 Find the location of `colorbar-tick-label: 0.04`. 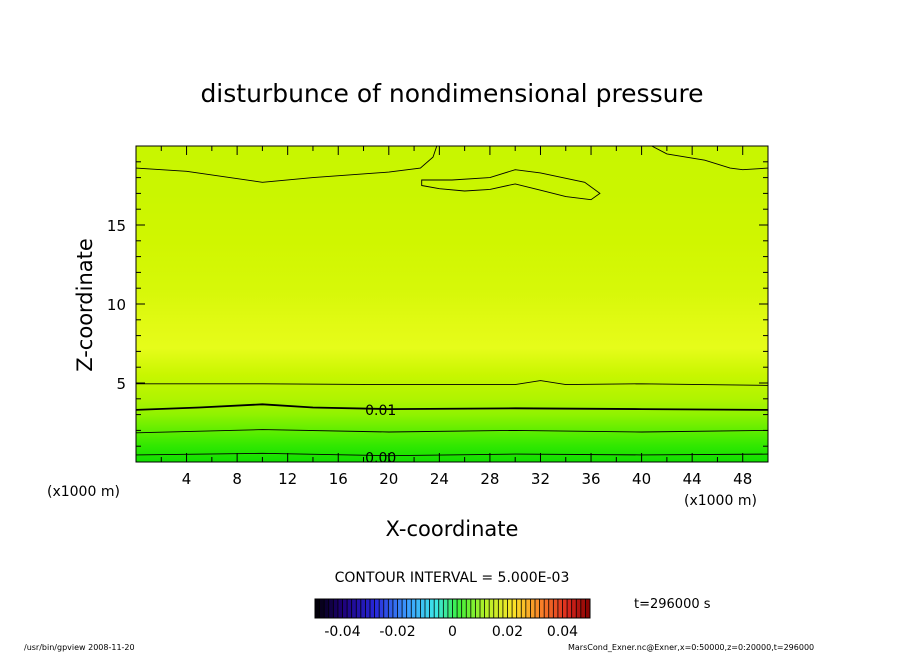

colorbar-tick-label: 0.04 is located at coordinates (562, 632).